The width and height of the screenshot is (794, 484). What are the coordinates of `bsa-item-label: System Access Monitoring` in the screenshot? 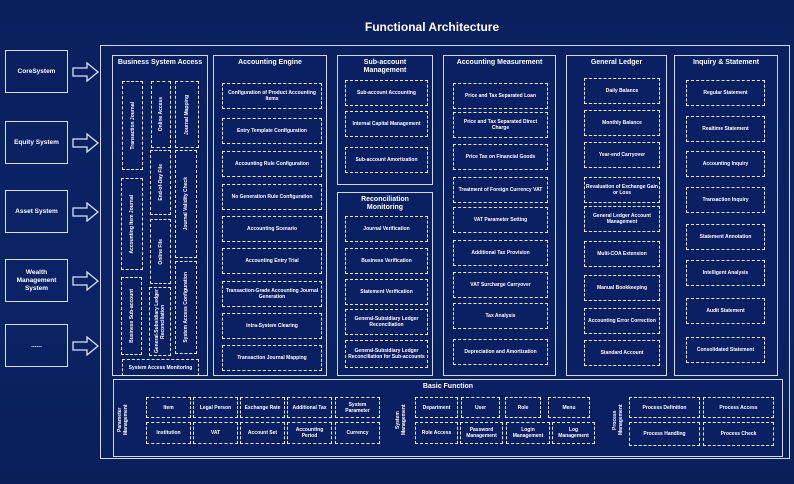 It's located at (160, 367).